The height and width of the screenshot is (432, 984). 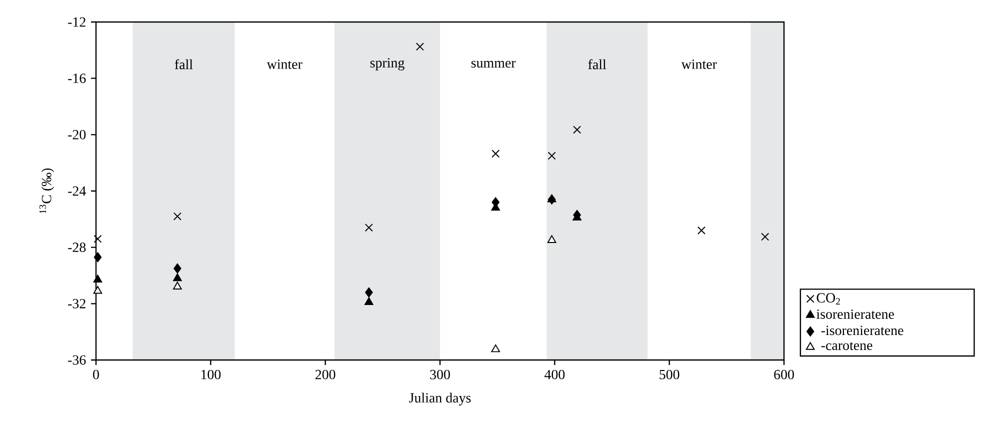 What do you see at coordinates (846, 346) in the screenshot?
I see `legend-label: -carotene` at bounding box center [846, 346].